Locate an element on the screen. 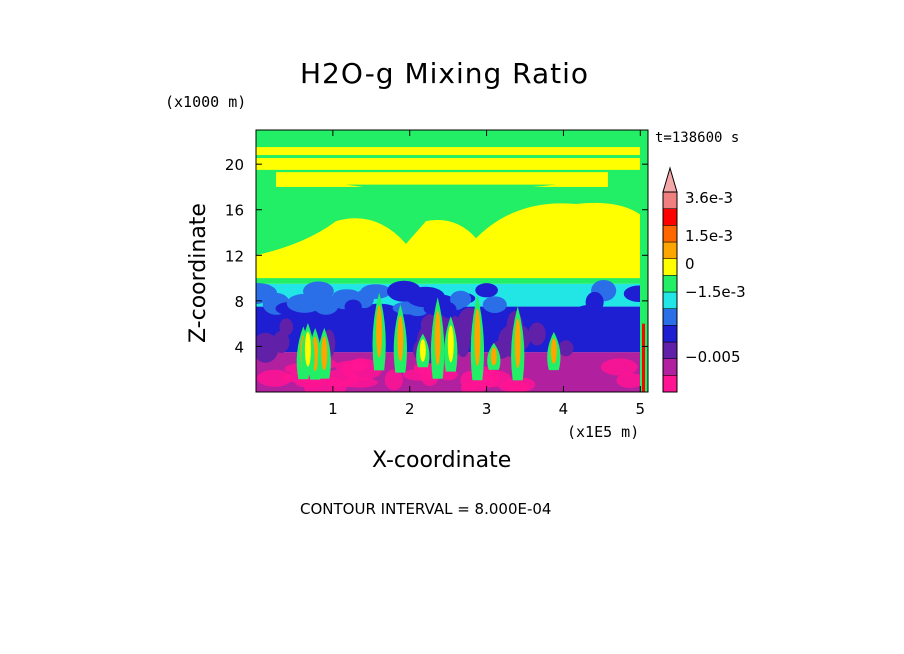 The height and width of the screenshot is (654, 904). chart-title: H2O-g Mixing Ratio is located at coordinates (445, 73).